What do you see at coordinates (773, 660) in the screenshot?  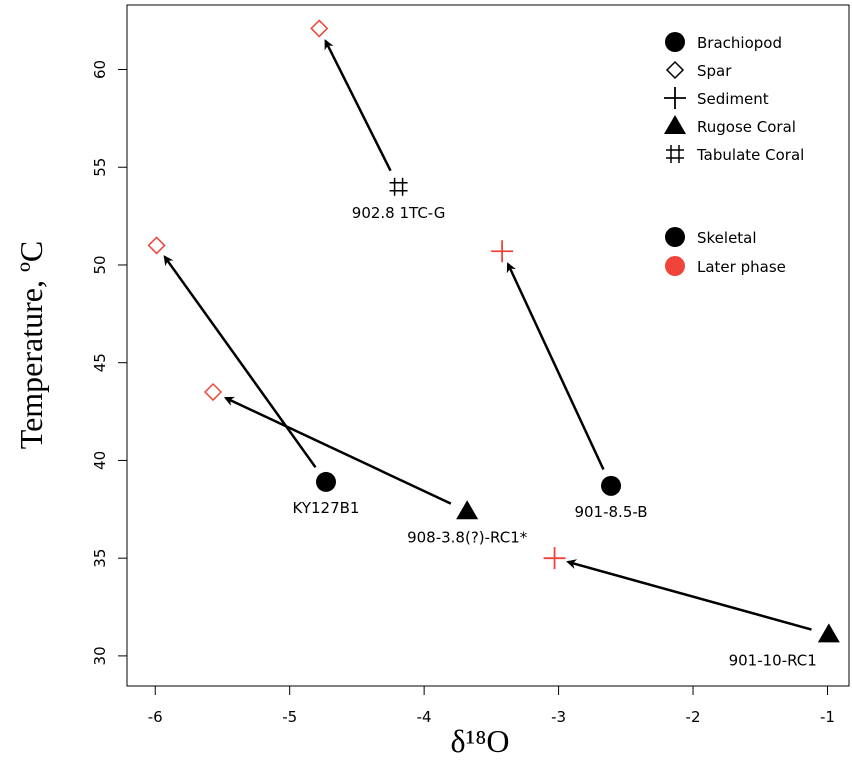 I see `point-label: 901-10-RC1` at bounding box center [773, 660].